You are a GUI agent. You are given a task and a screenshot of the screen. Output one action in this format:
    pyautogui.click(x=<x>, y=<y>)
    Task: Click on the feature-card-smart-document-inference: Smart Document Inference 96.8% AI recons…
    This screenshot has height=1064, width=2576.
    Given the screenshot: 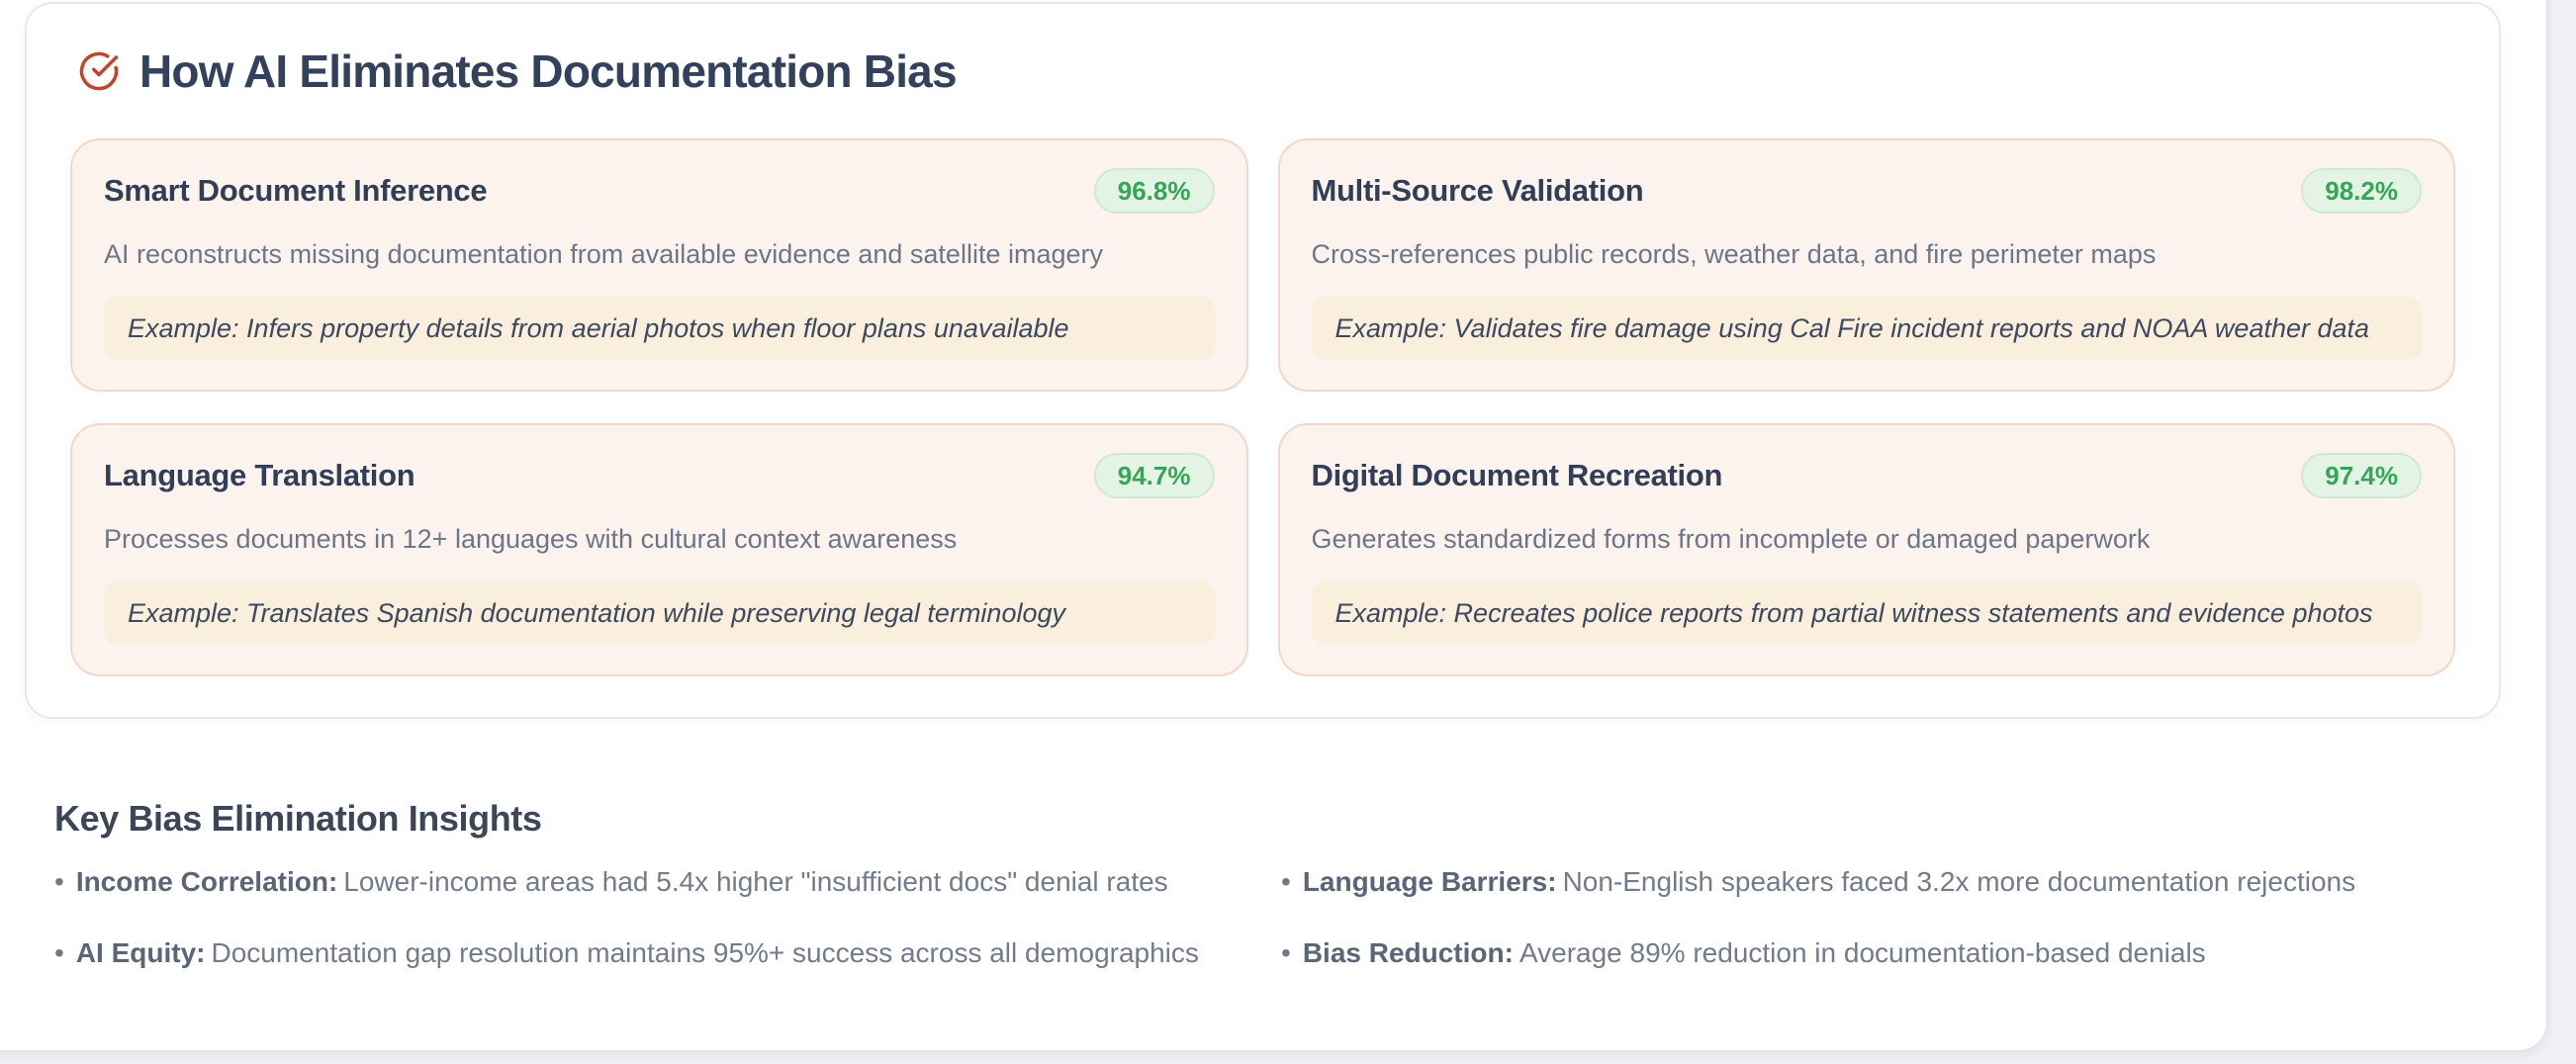 What is the action you would take?
    pyautogui.click(x=659, y=265)
    